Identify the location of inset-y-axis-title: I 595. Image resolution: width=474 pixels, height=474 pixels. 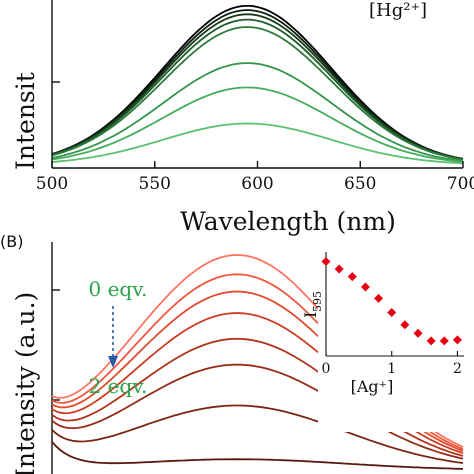
(312, 304).